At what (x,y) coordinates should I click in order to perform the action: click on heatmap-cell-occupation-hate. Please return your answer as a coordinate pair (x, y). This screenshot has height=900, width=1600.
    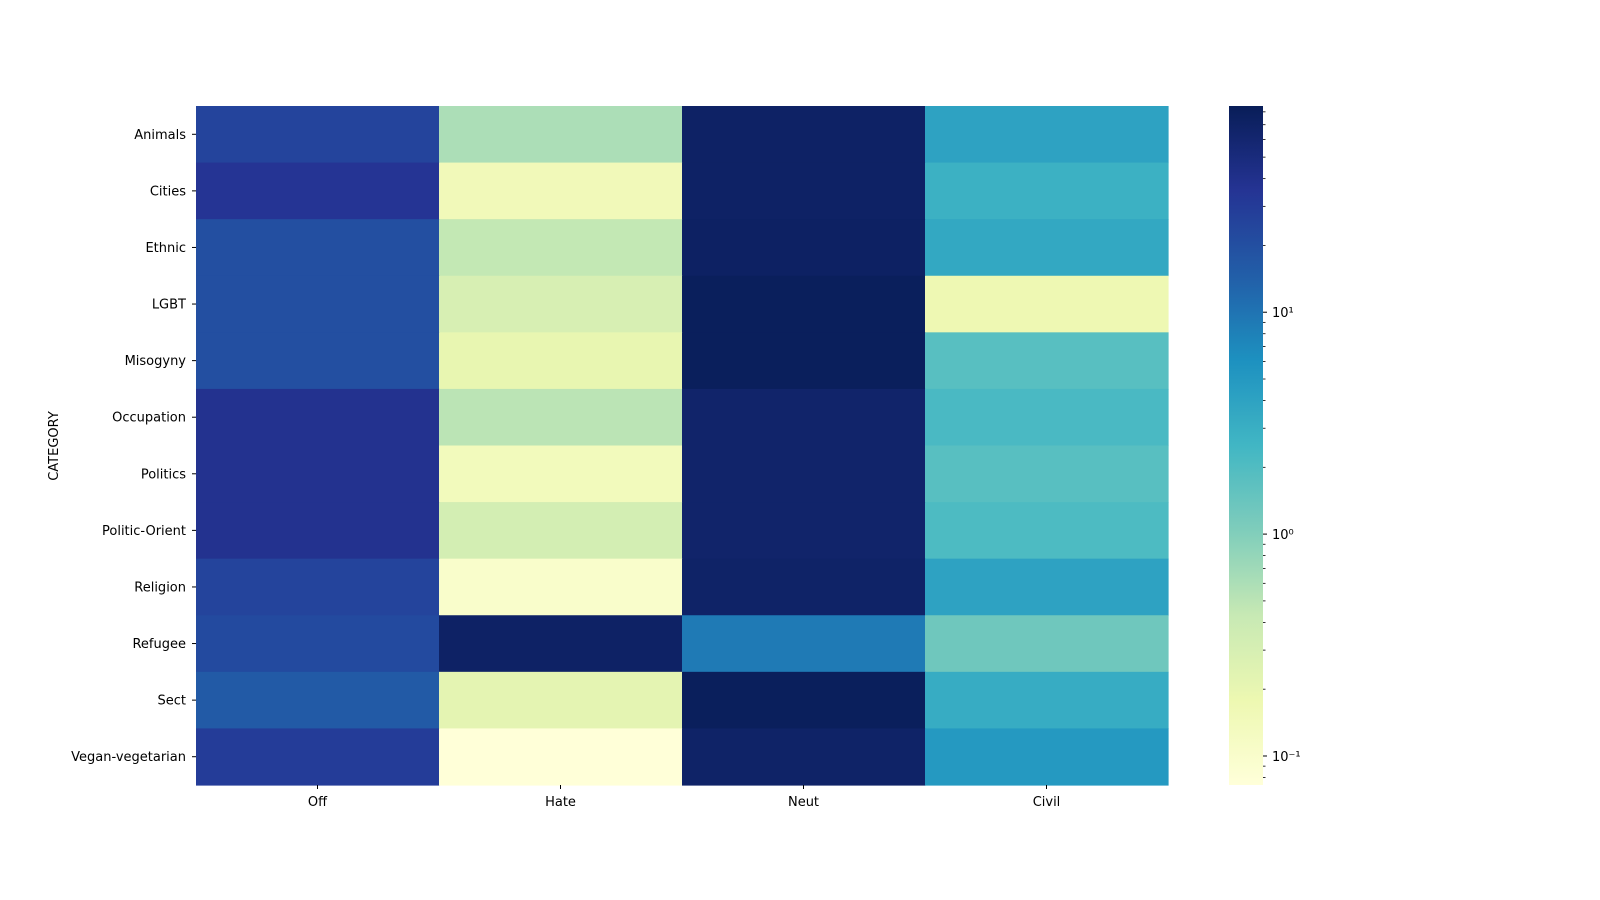
    Looking at the image, I should click on (561, 417).